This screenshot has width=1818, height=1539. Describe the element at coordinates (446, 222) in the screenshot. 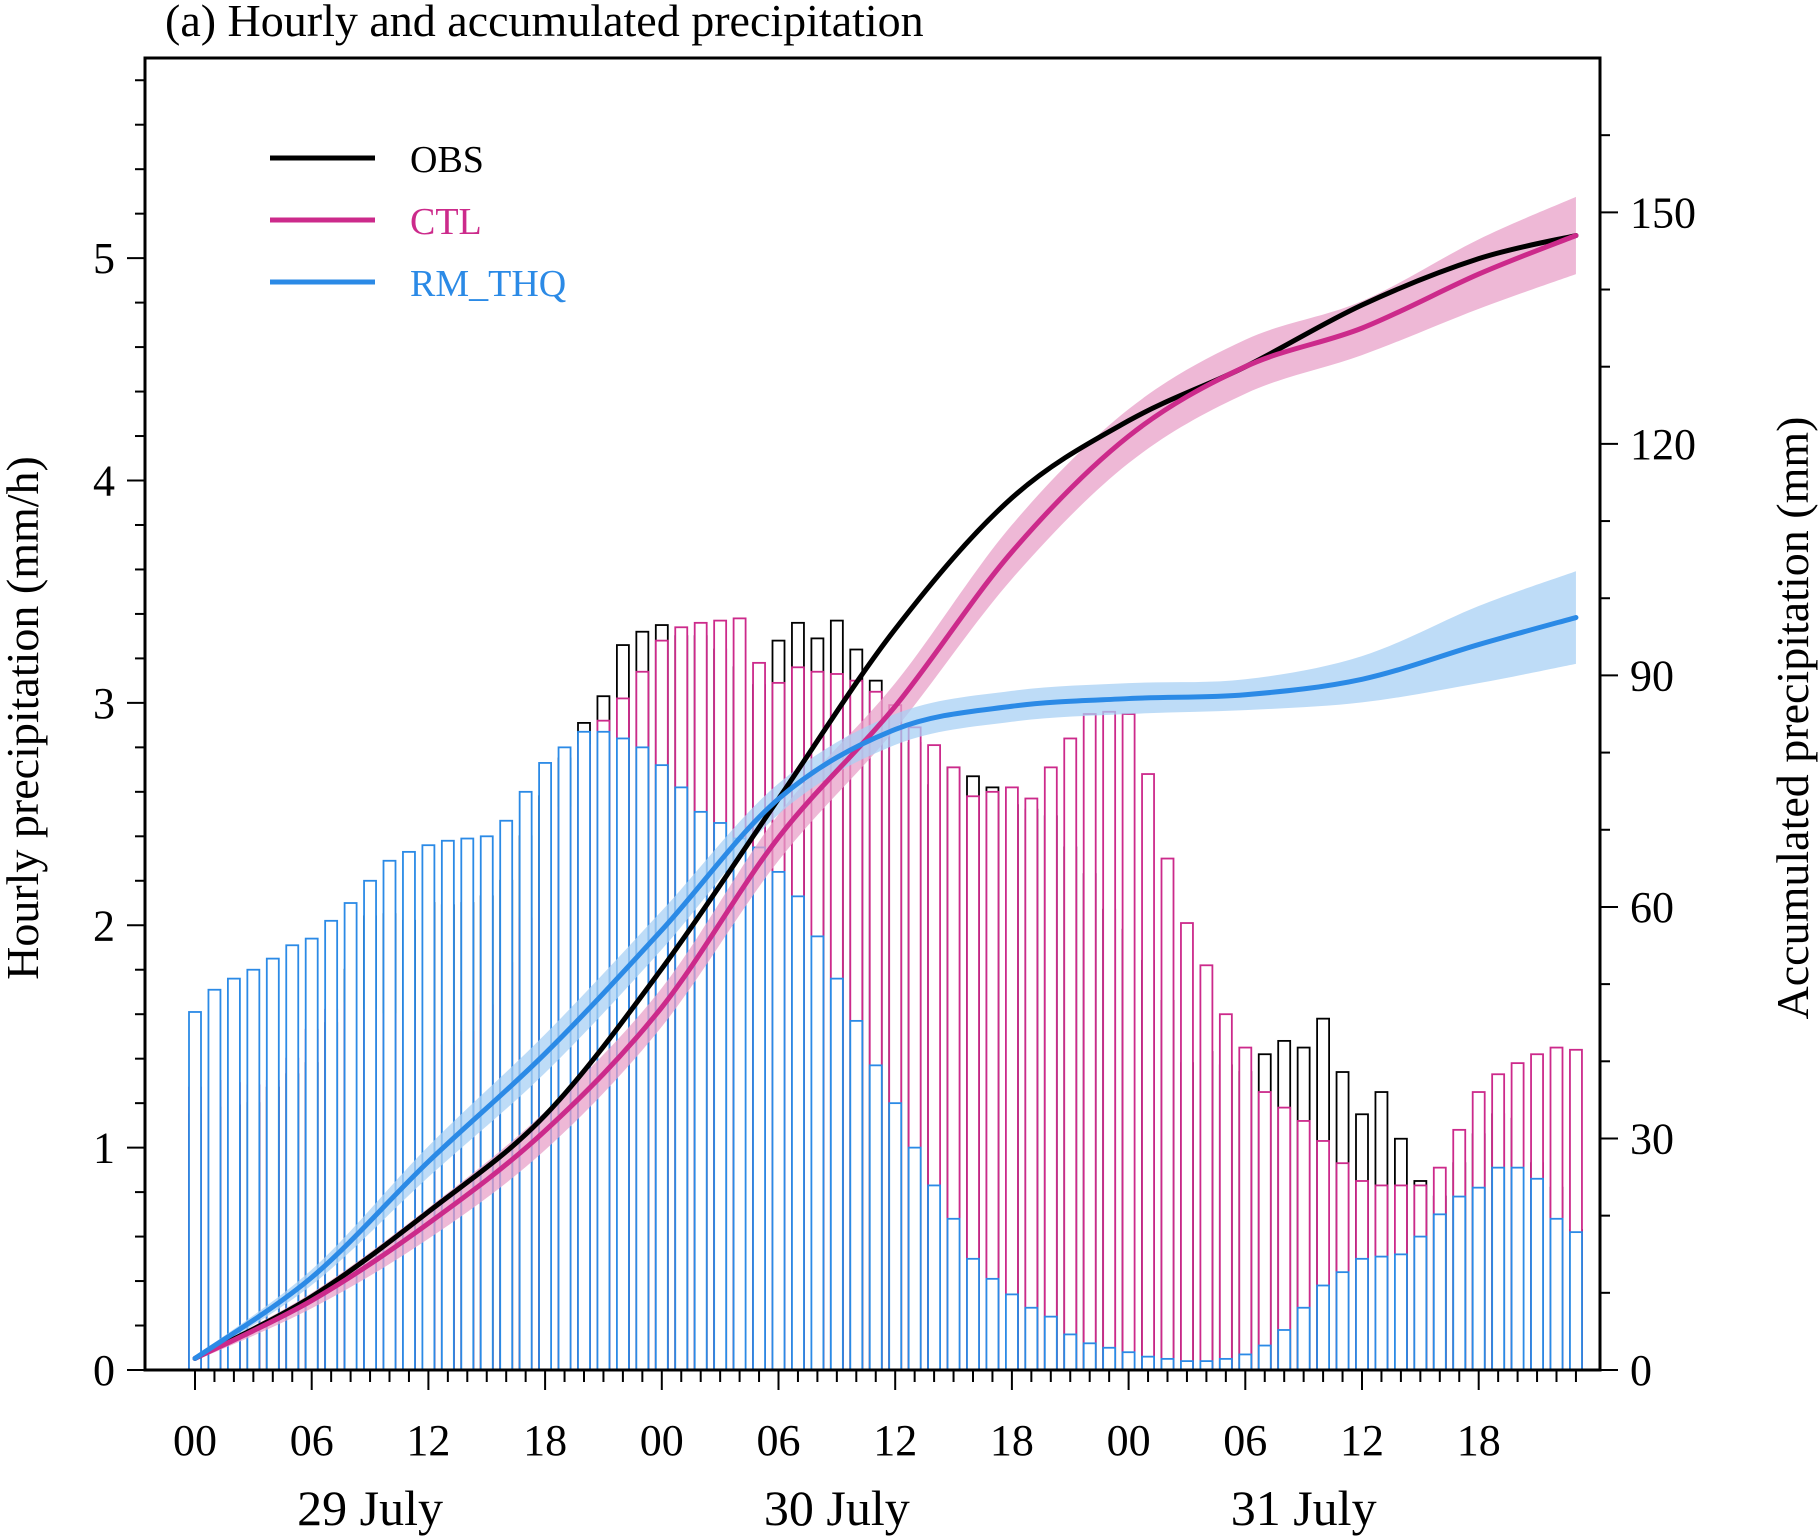

I see `legend-label-ctl: CTL` at that location.